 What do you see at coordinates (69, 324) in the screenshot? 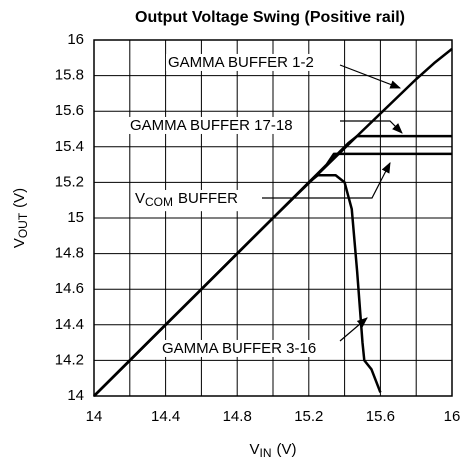
I see `y-tick-label: 14.4` at bounding box center [69, 324].